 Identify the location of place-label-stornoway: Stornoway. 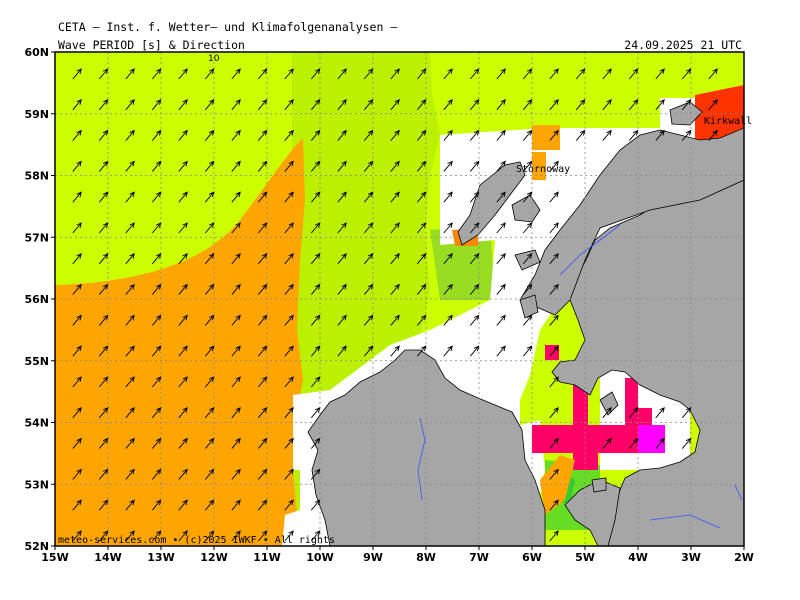
(543, 169).